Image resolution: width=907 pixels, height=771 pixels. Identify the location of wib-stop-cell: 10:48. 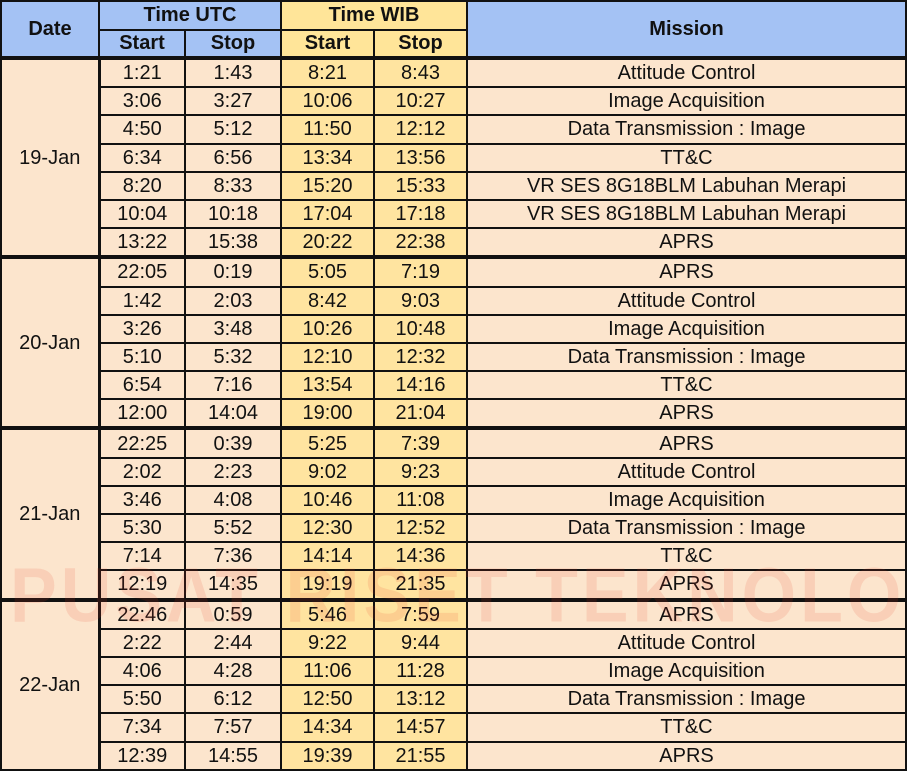
(421, 328).